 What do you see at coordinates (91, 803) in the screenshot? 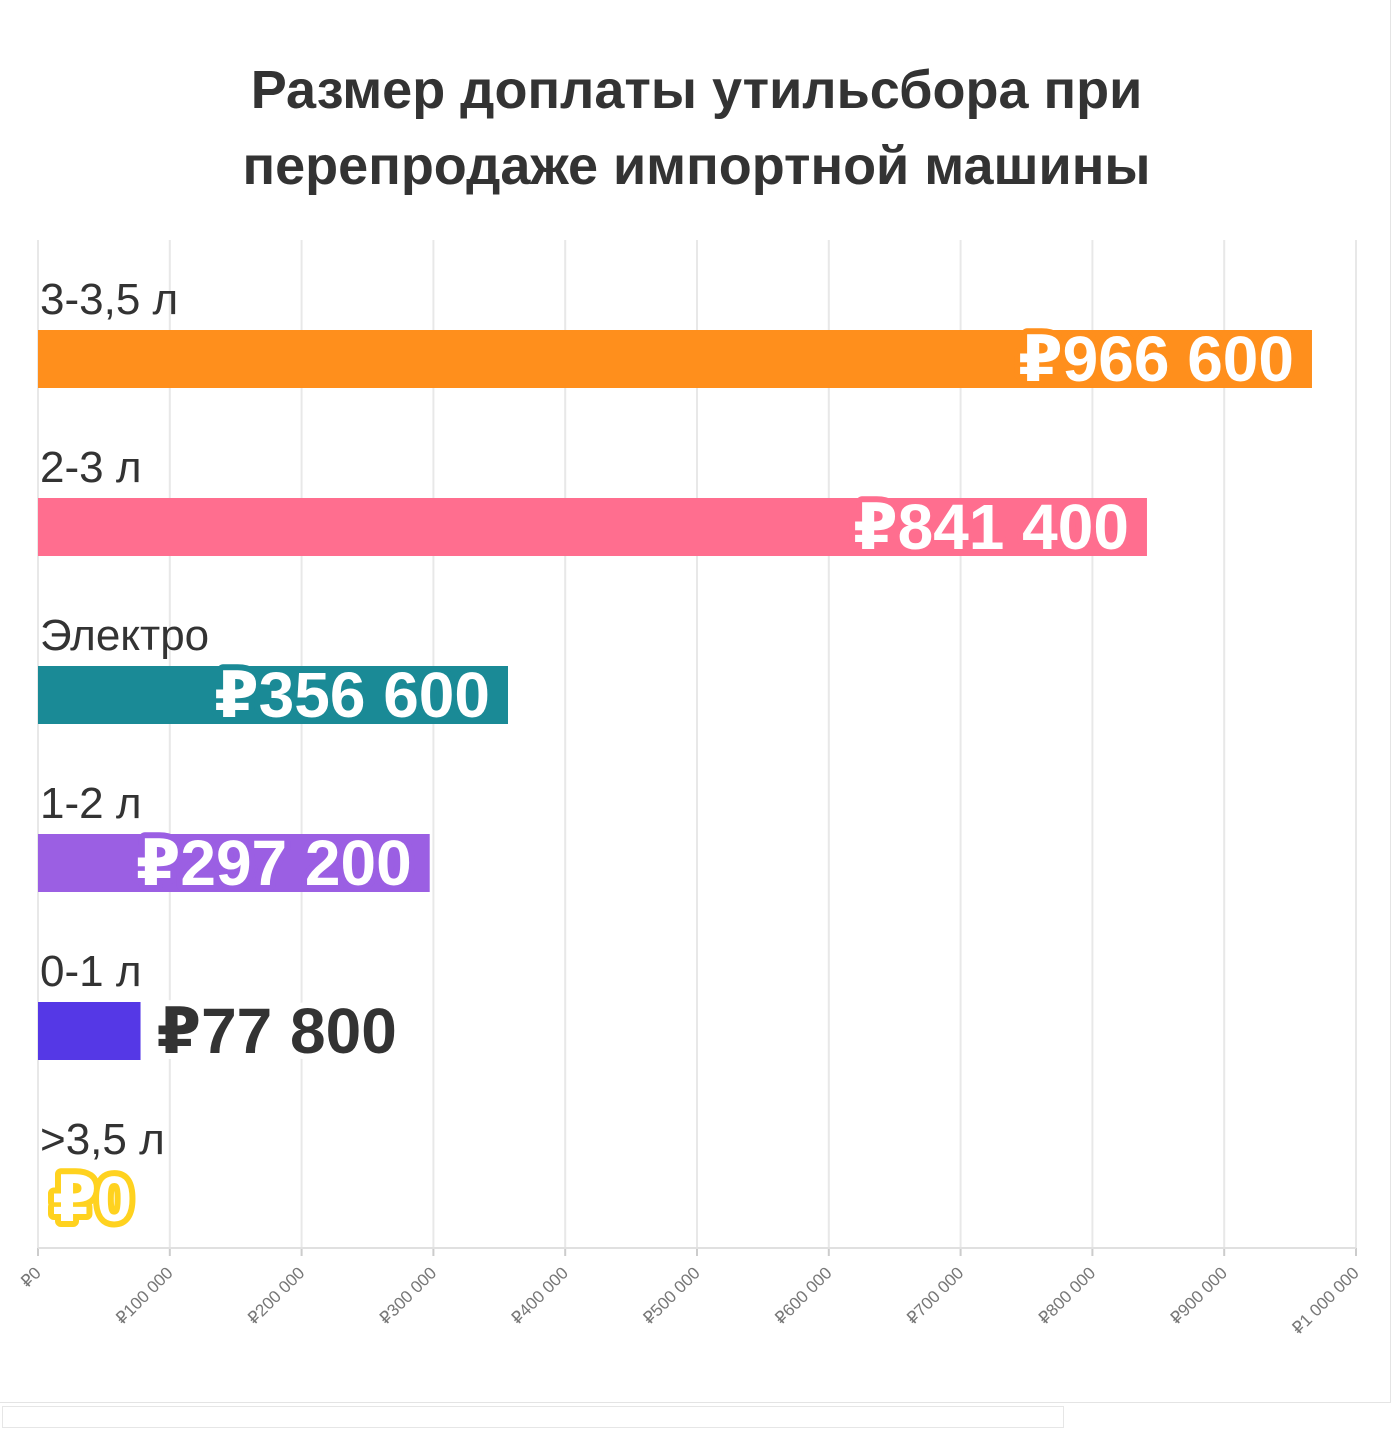
I see `category-label: 1-2 л` at bounding box center [91, 803].